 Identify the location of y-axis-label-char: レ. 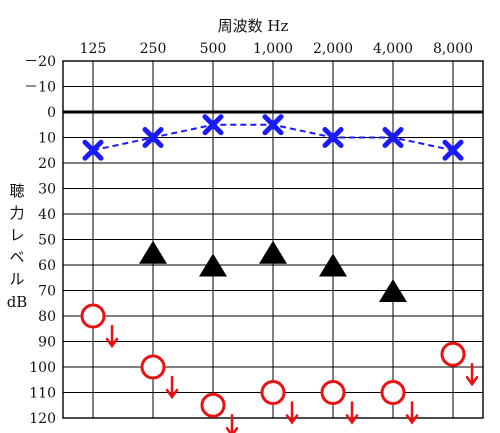
(16, 235).